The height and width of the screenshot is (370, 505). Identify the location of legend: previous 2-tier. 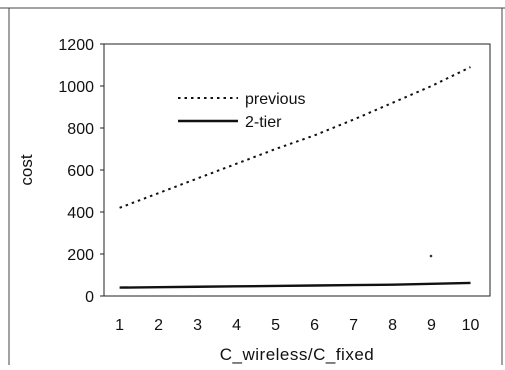
(241, 111).